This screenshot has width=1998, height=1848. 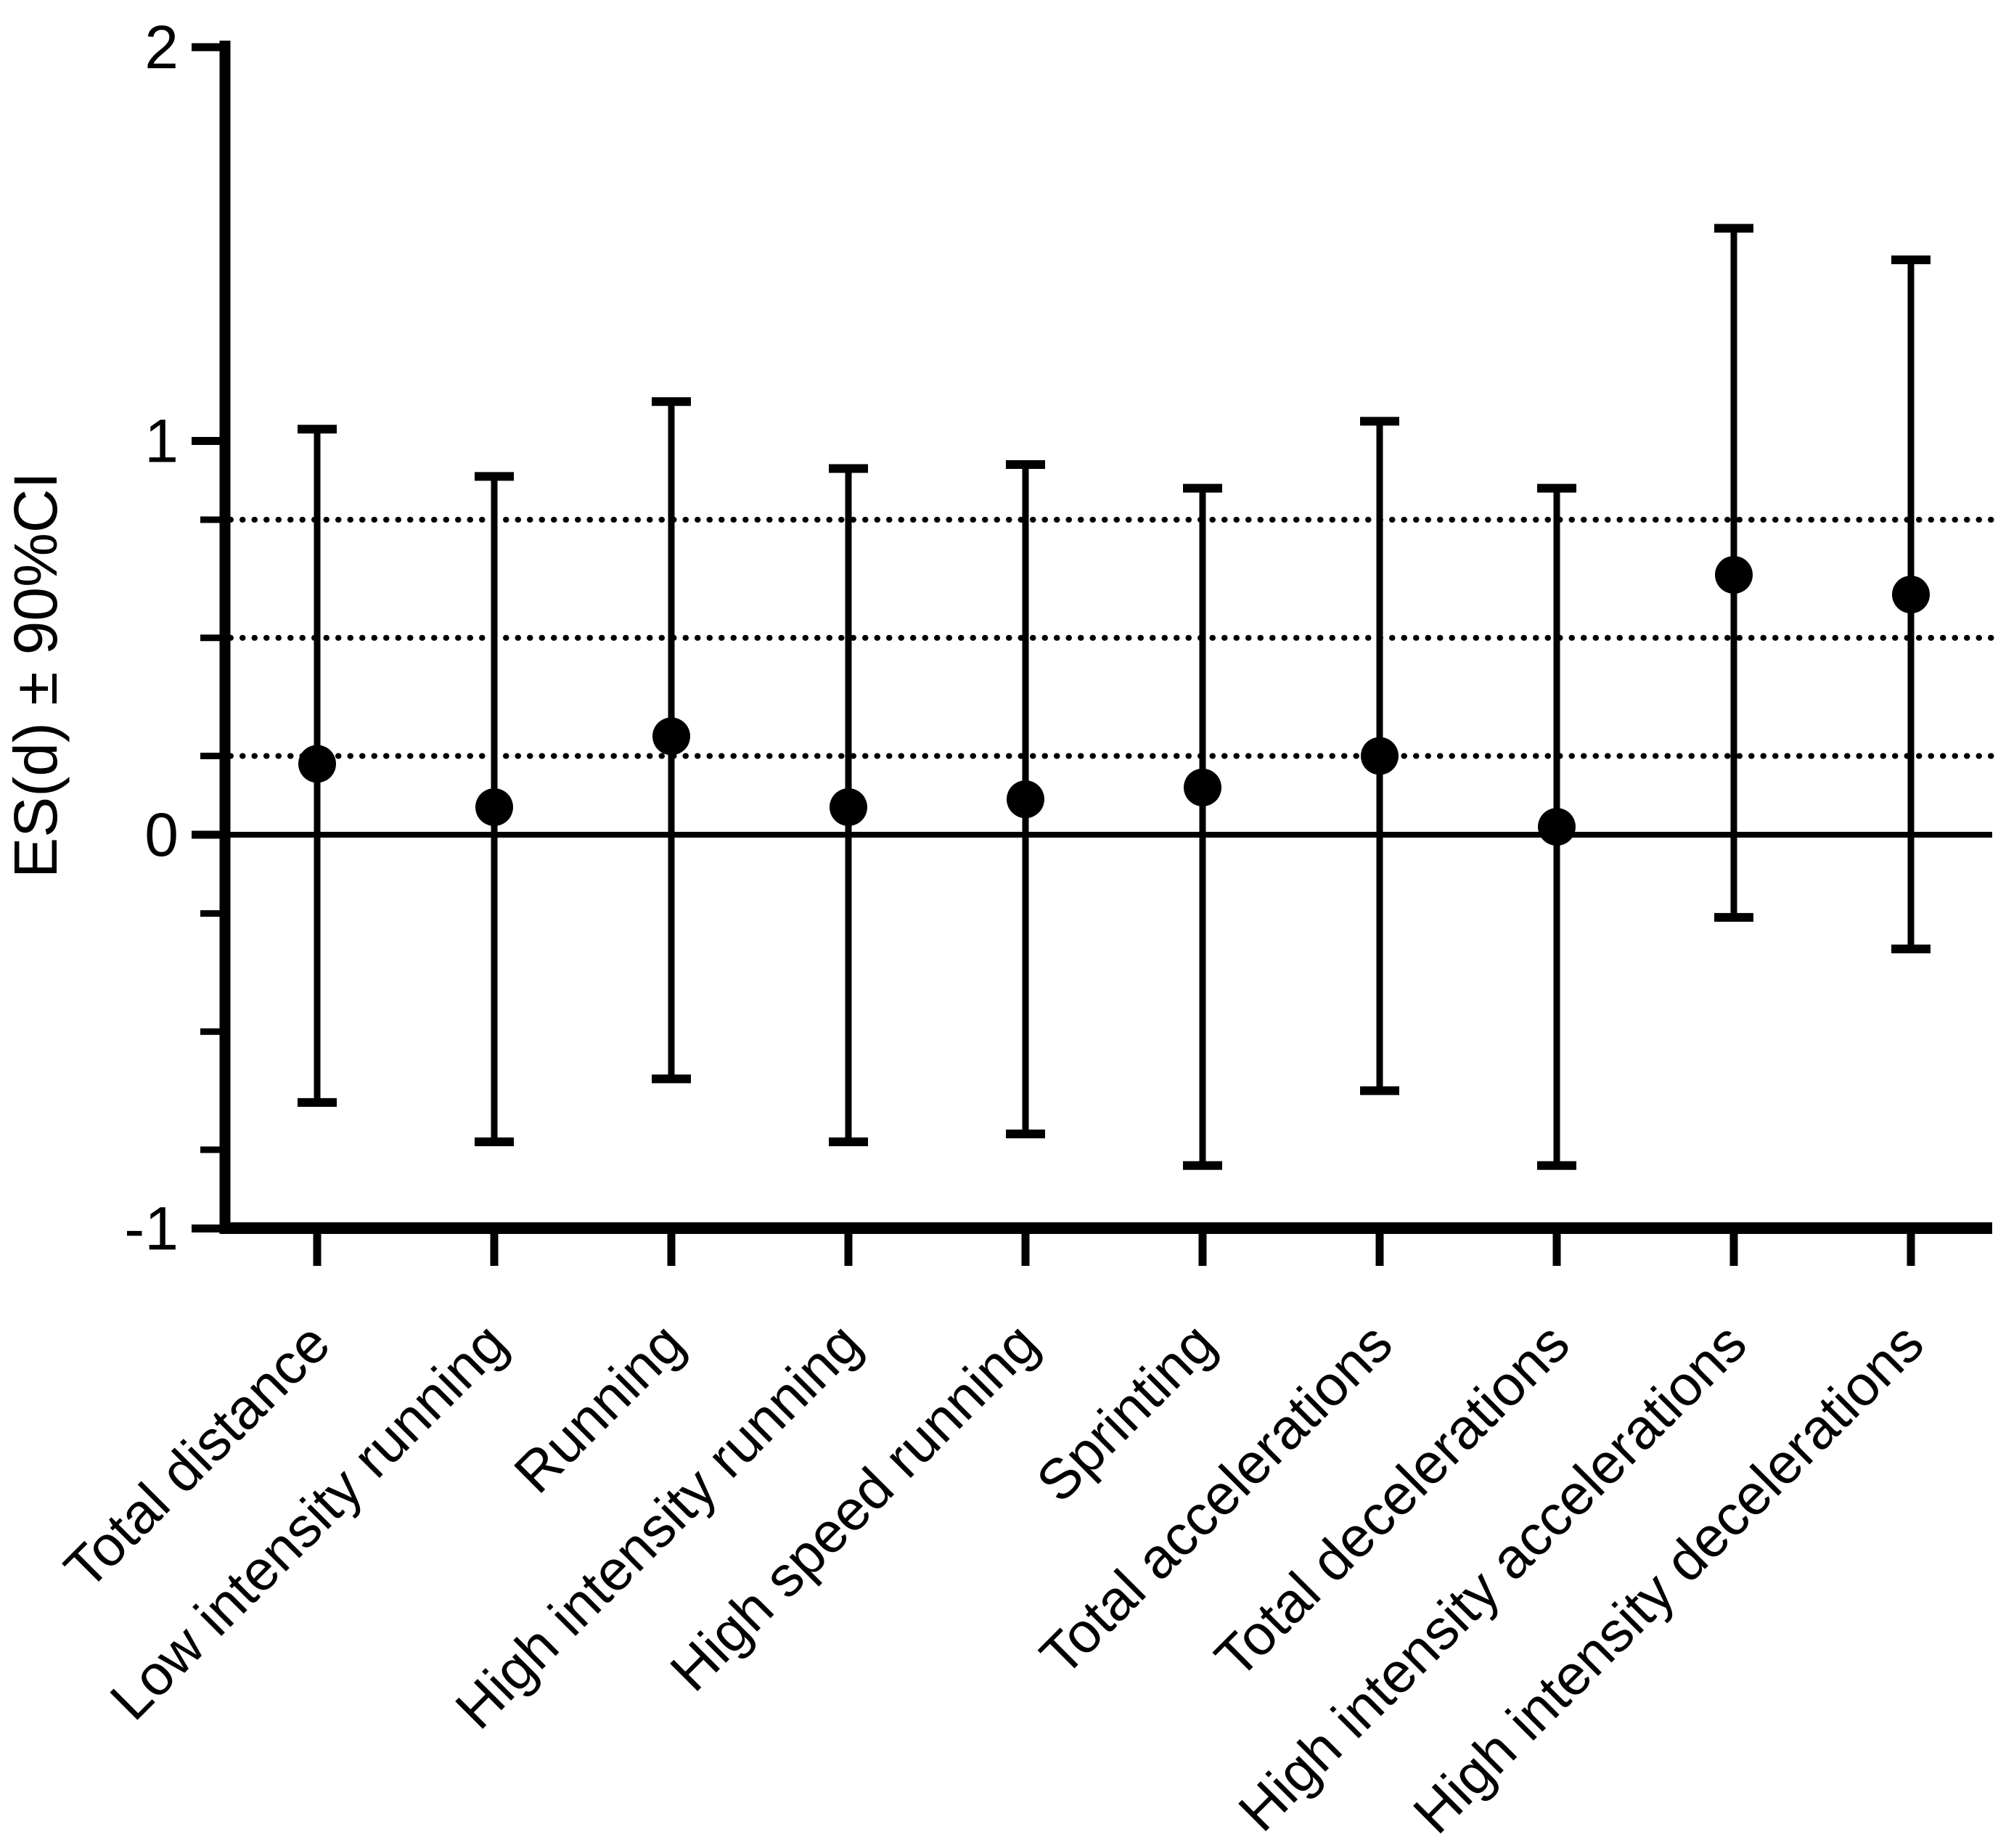 What do you see at coordinates (161, 47) in the screenshot?
I see `y-tick-label: 2` at bounding box center [161, 47].